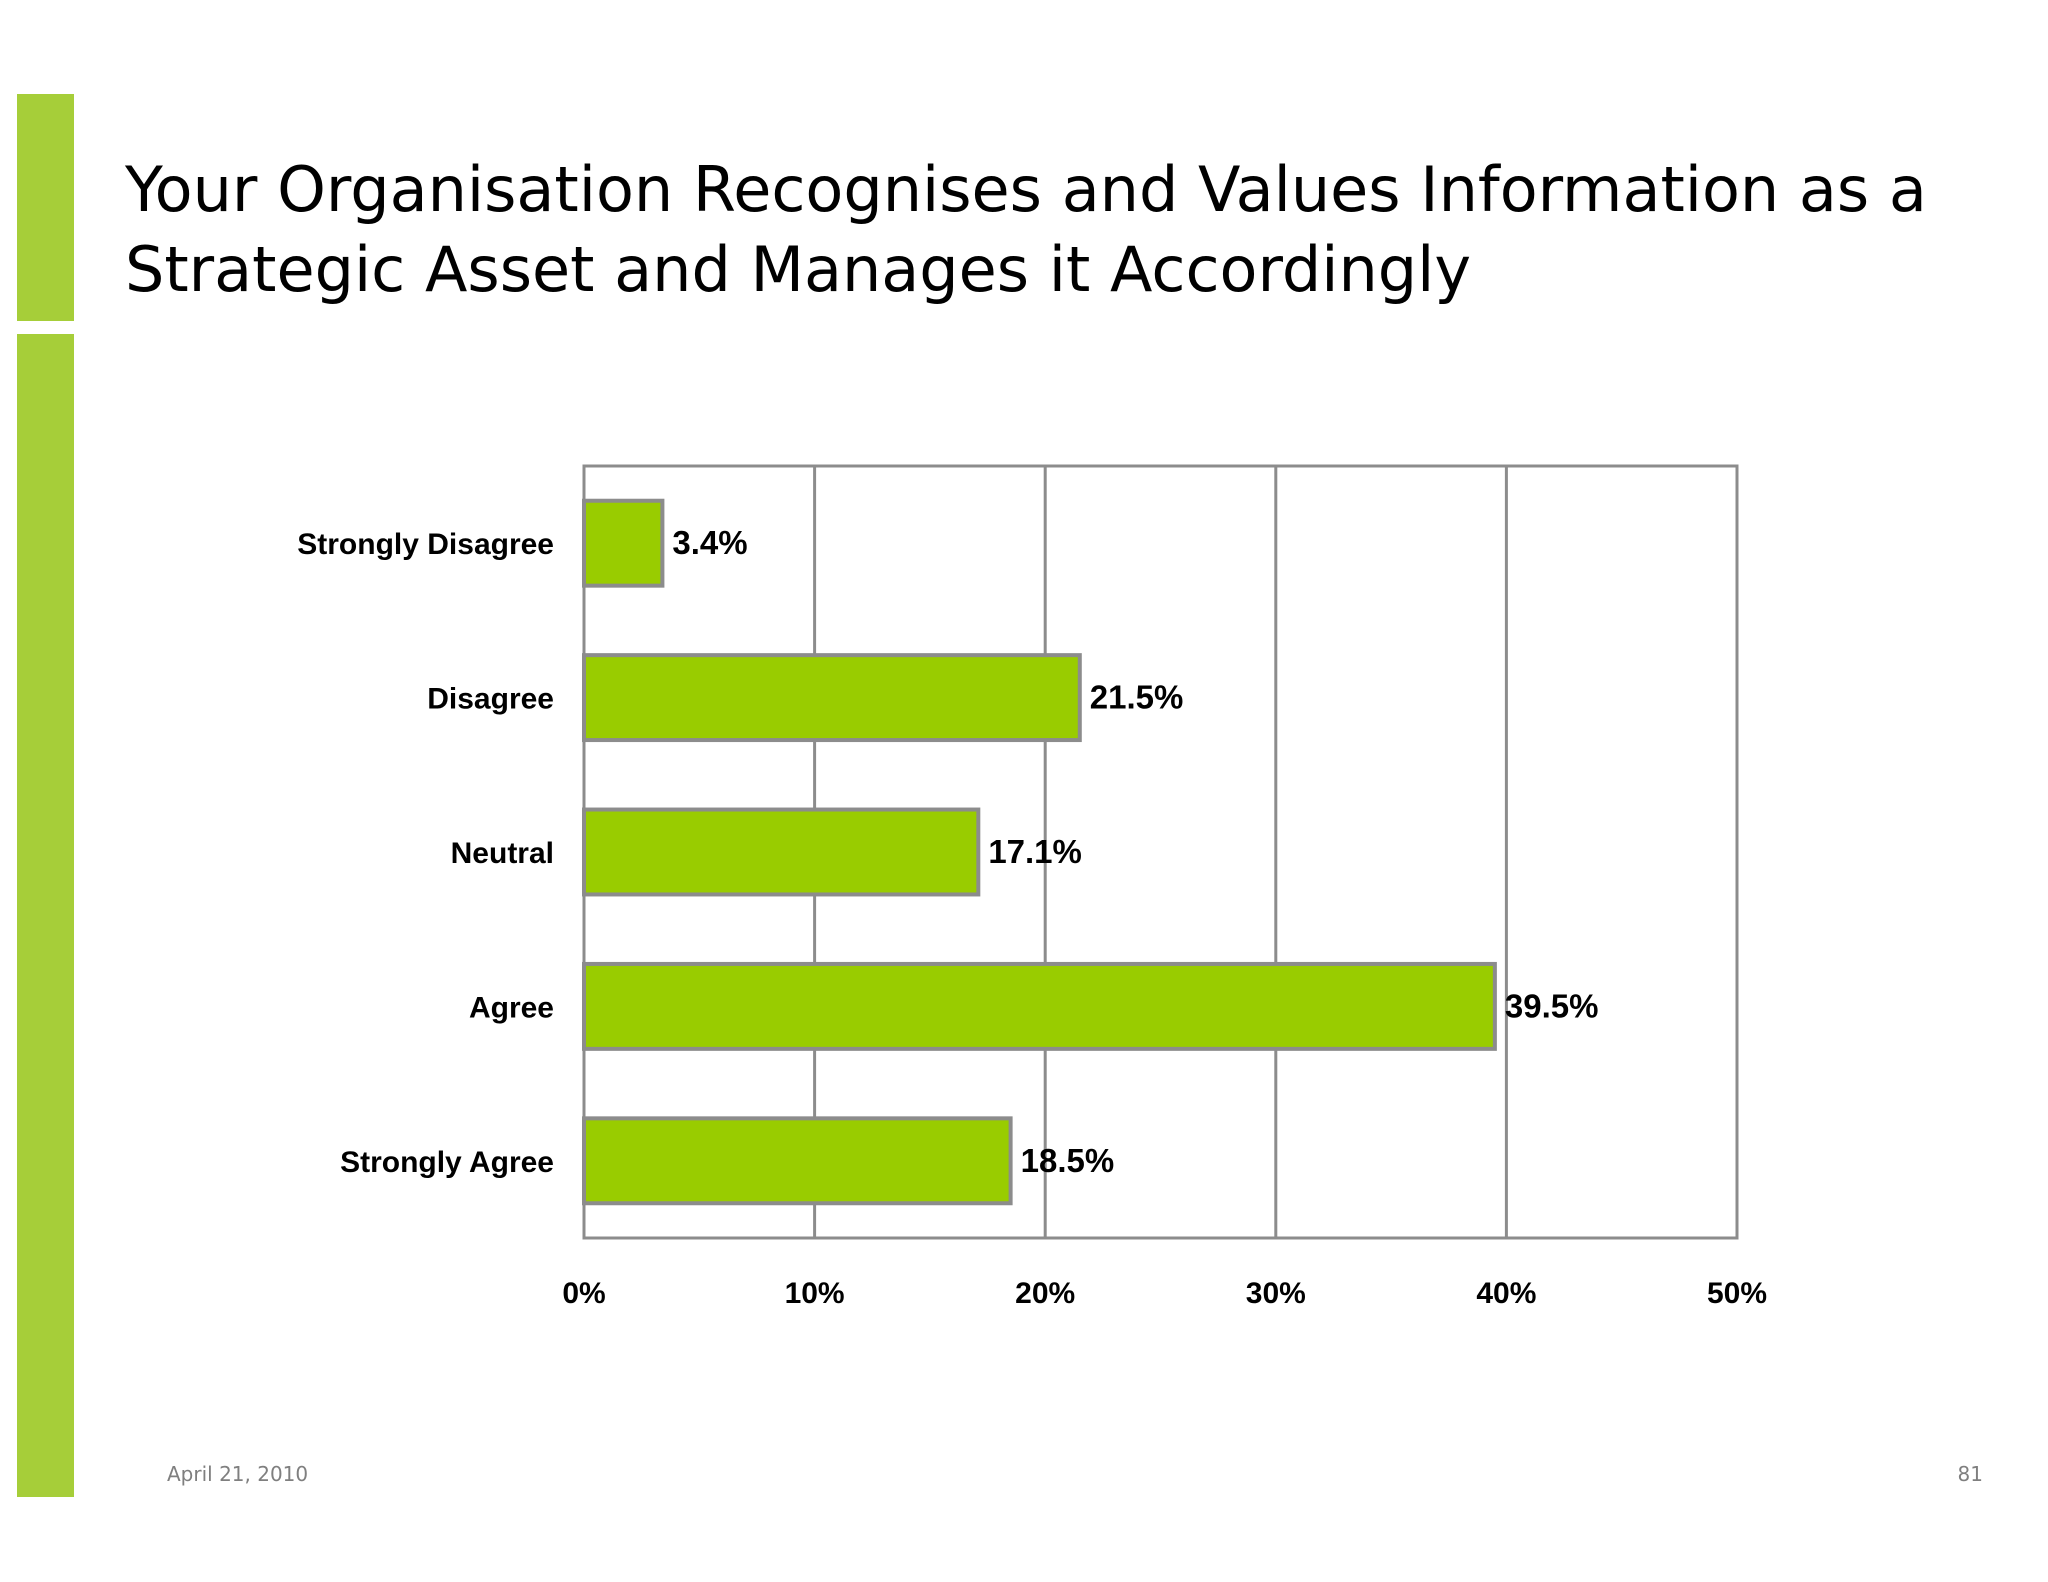 The width and height of the screenshot is (2048, 1582). I want to click on footer-date: April 21, 2010, so click(238, 1474).